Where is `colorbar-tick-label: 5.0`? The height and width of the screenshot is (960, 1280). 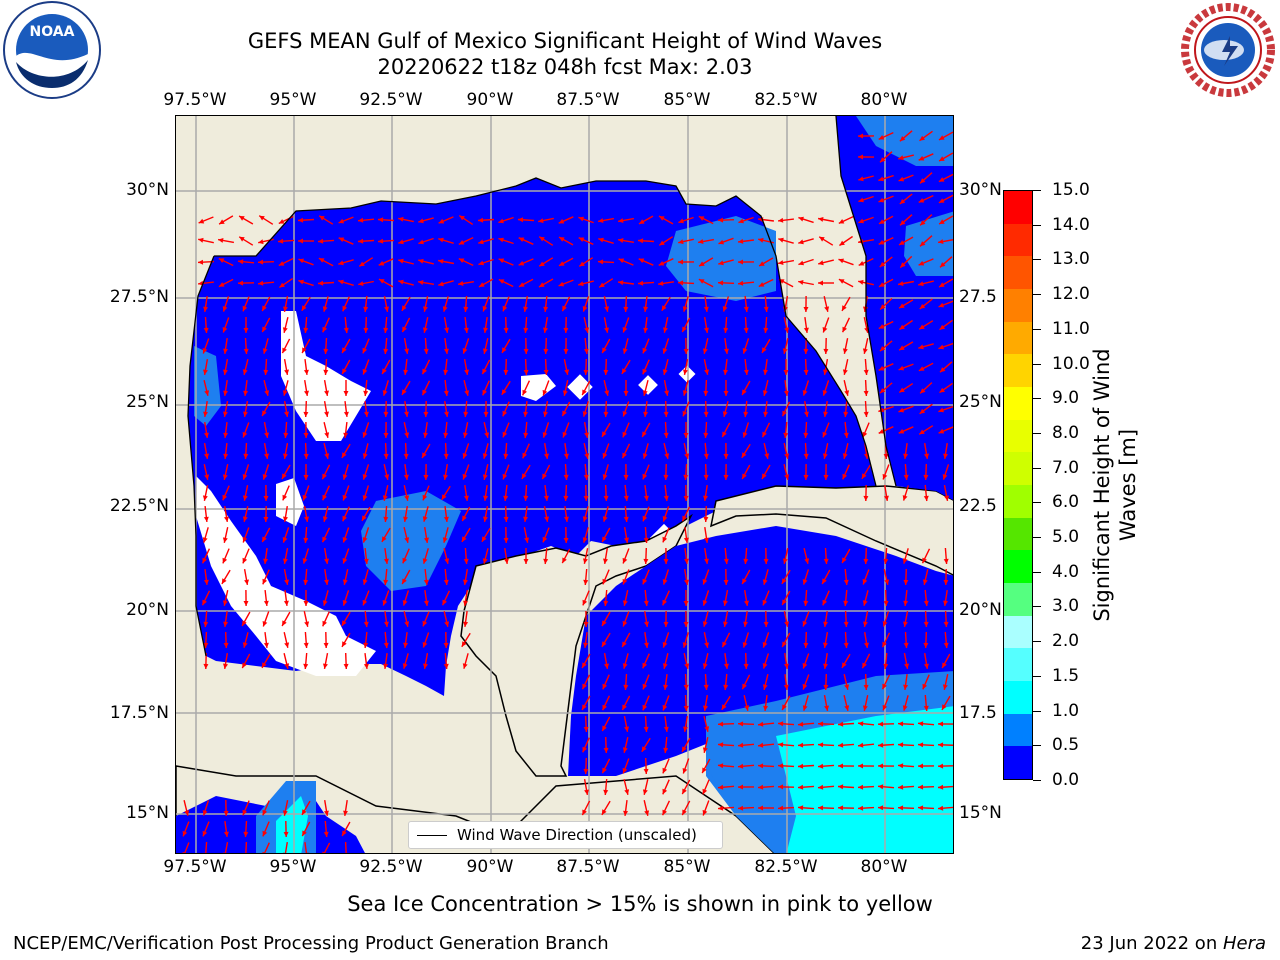
colorbar-tick-label: 5.0 is located at coordinates (1066, 537).